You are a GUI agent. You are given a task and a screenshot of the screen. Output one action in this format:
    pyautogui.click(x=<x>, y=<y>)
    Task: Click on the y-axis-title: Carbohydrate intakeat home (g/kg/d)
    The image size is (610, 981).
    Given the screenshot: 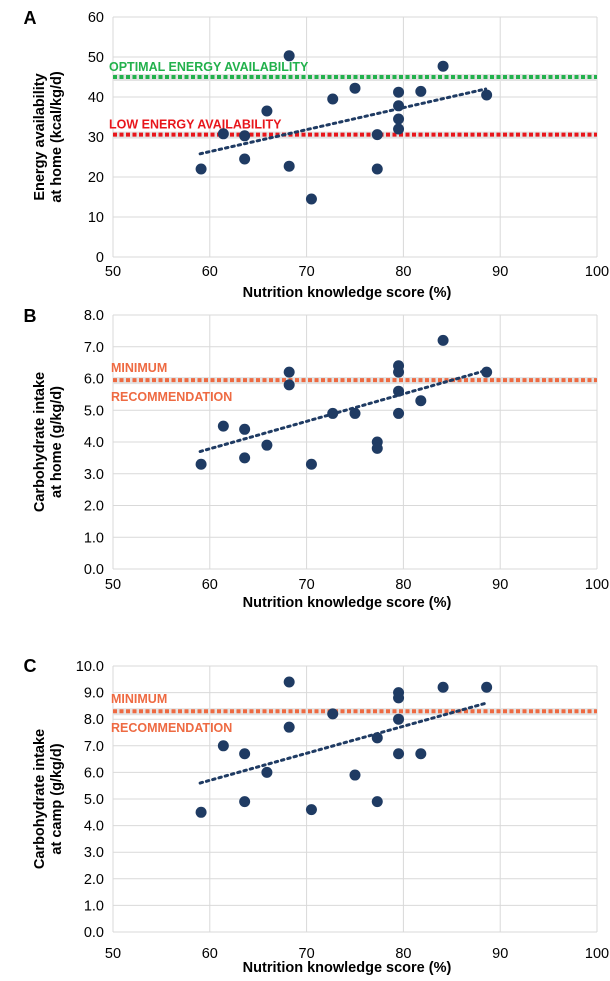 What is the action you would take?
    pyautogui.click(x=48, y=442)
    